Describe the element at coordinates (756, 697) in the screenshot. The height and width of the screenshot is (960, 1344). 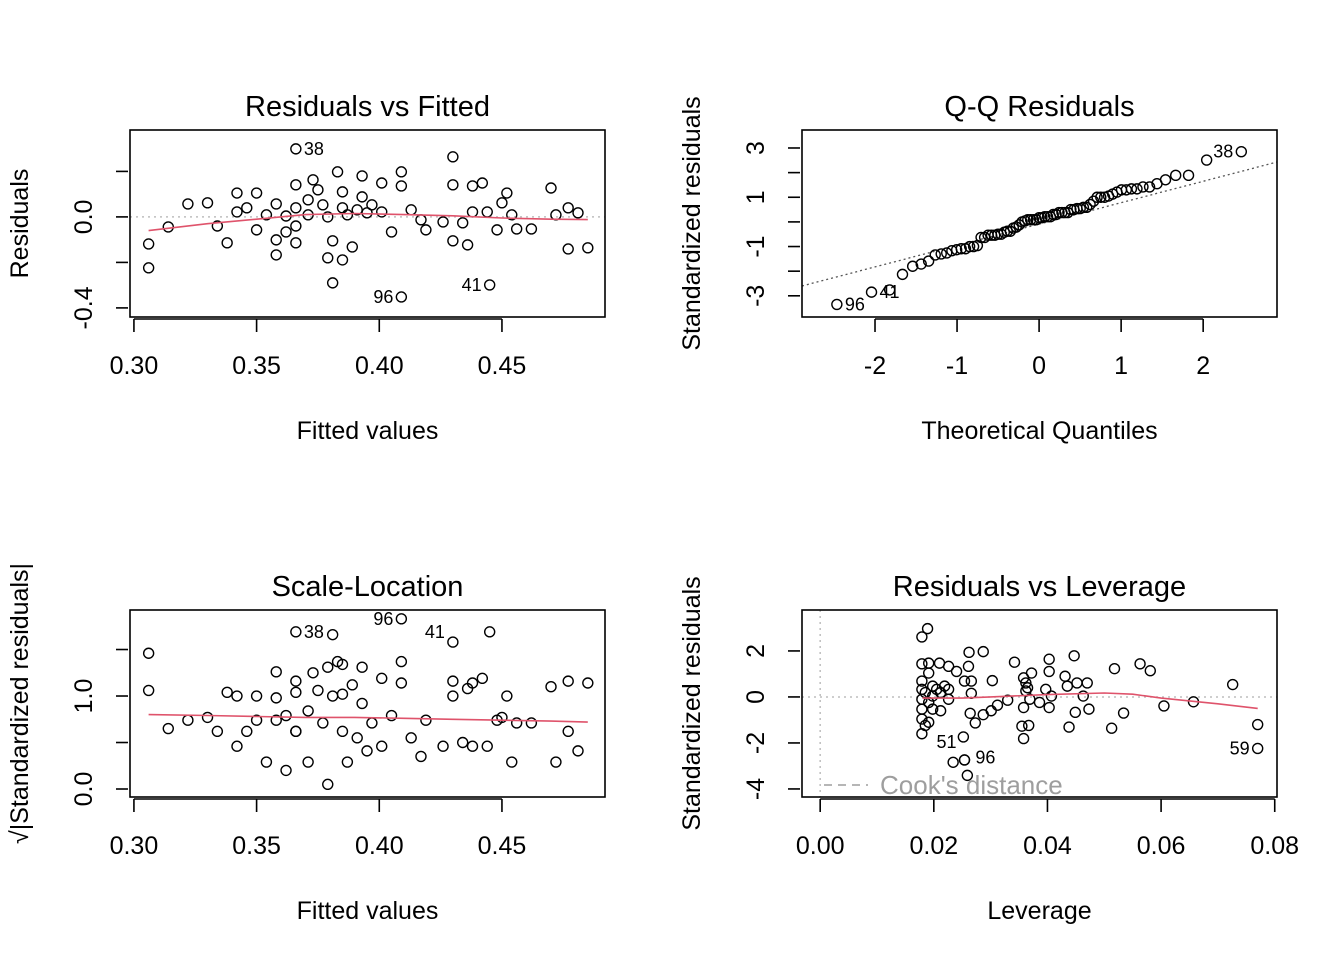
I see `y-tick-label: 0` at that location.